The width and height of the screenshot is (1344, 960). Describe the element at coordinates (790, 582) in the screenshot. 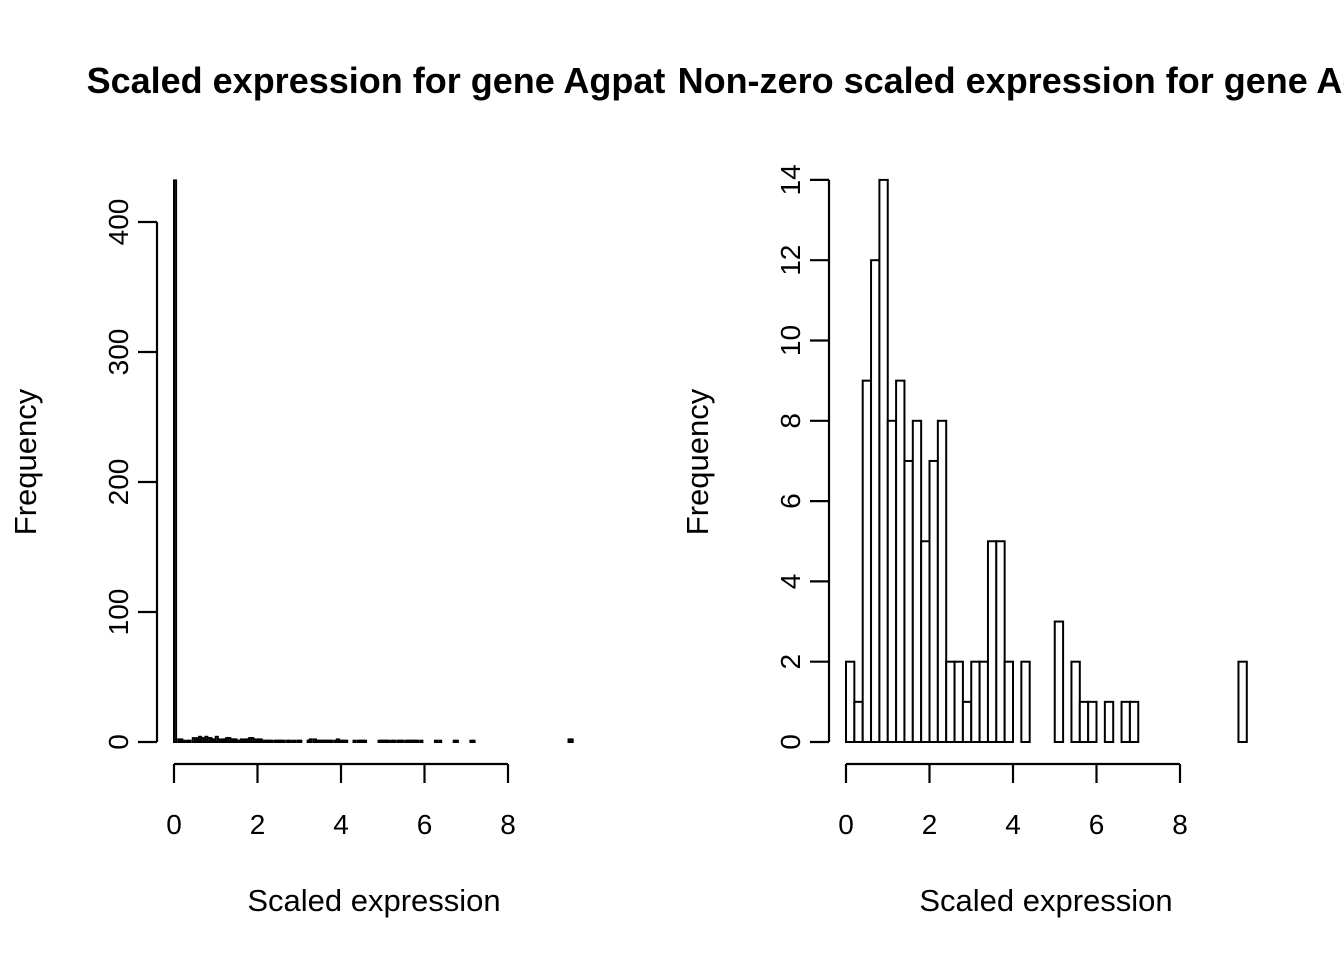

I see `y-tick-label: 4` at that location.